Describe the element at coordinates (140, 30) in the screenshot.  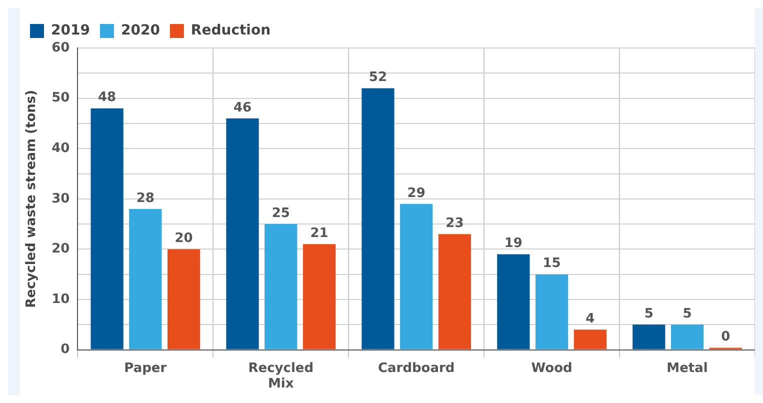
I see `legend-label: 2020` at that location.